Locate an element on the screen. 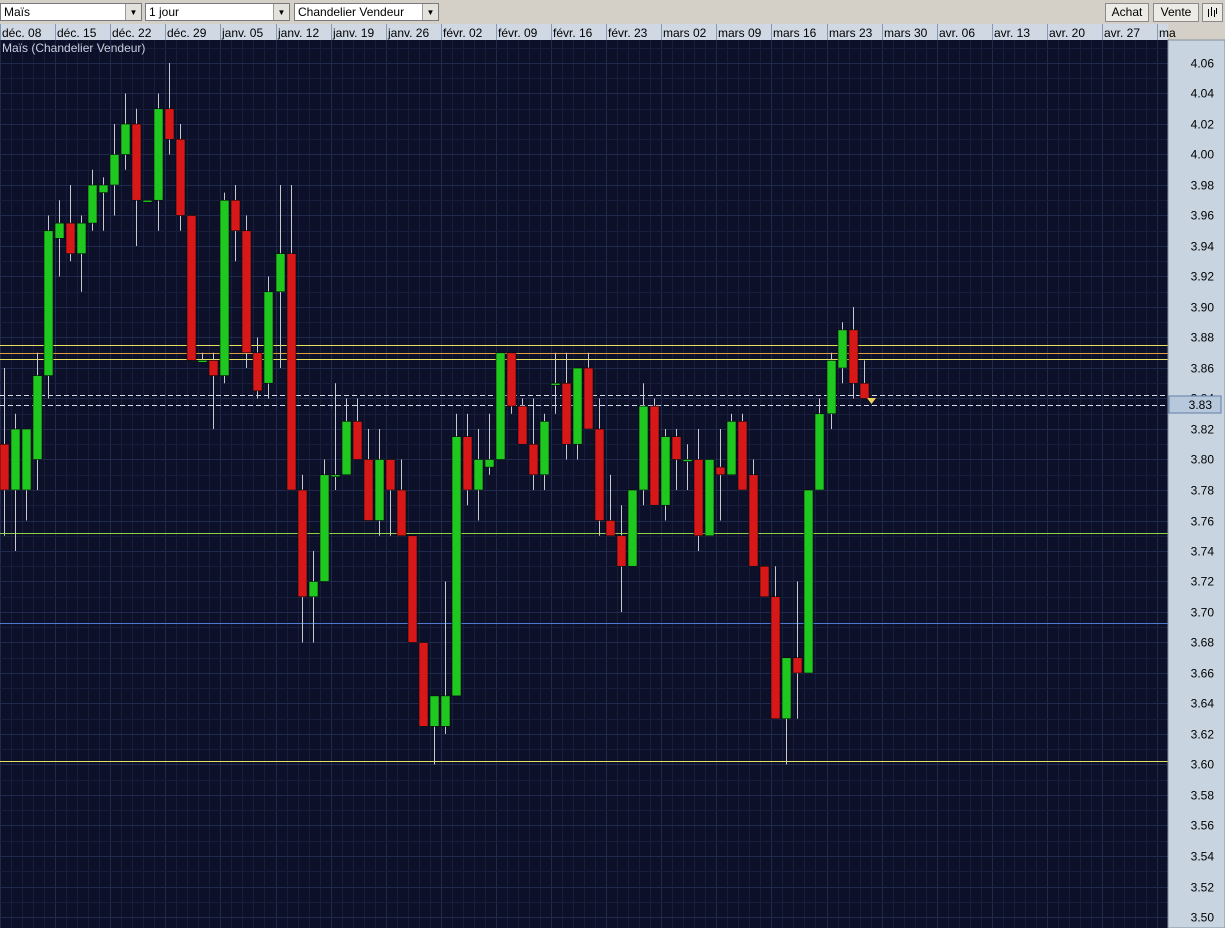 This screenshot has width=1225, height=928. x-tick-label: févr. 09 is located at coordinates (518, 33).